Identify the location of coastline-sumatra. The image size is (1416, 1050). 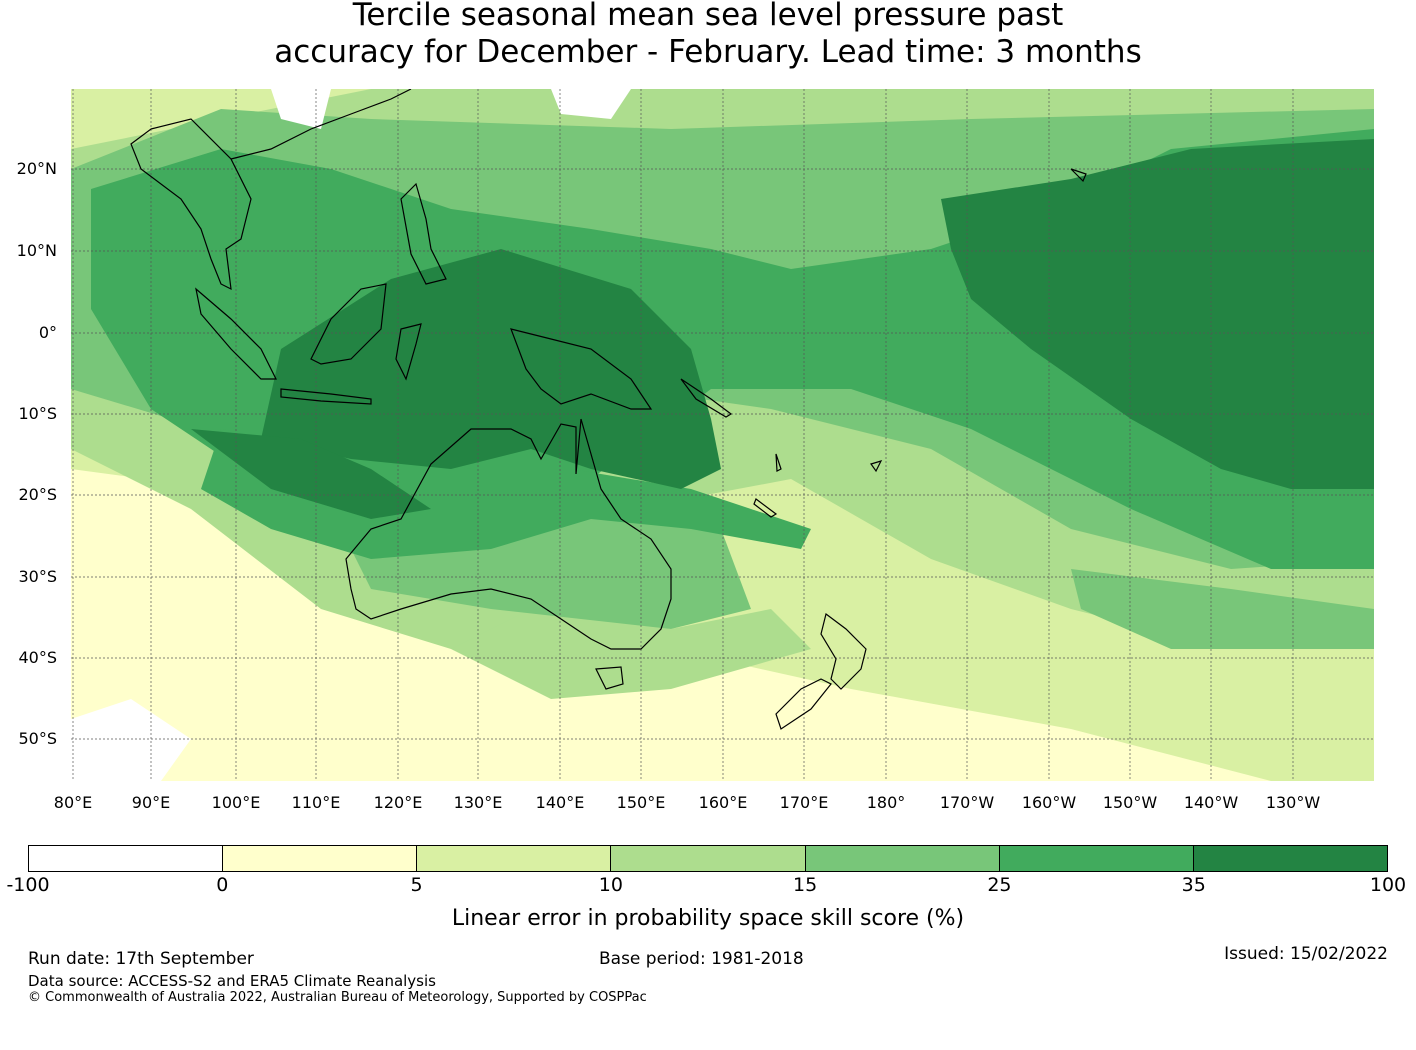
(236, 333).